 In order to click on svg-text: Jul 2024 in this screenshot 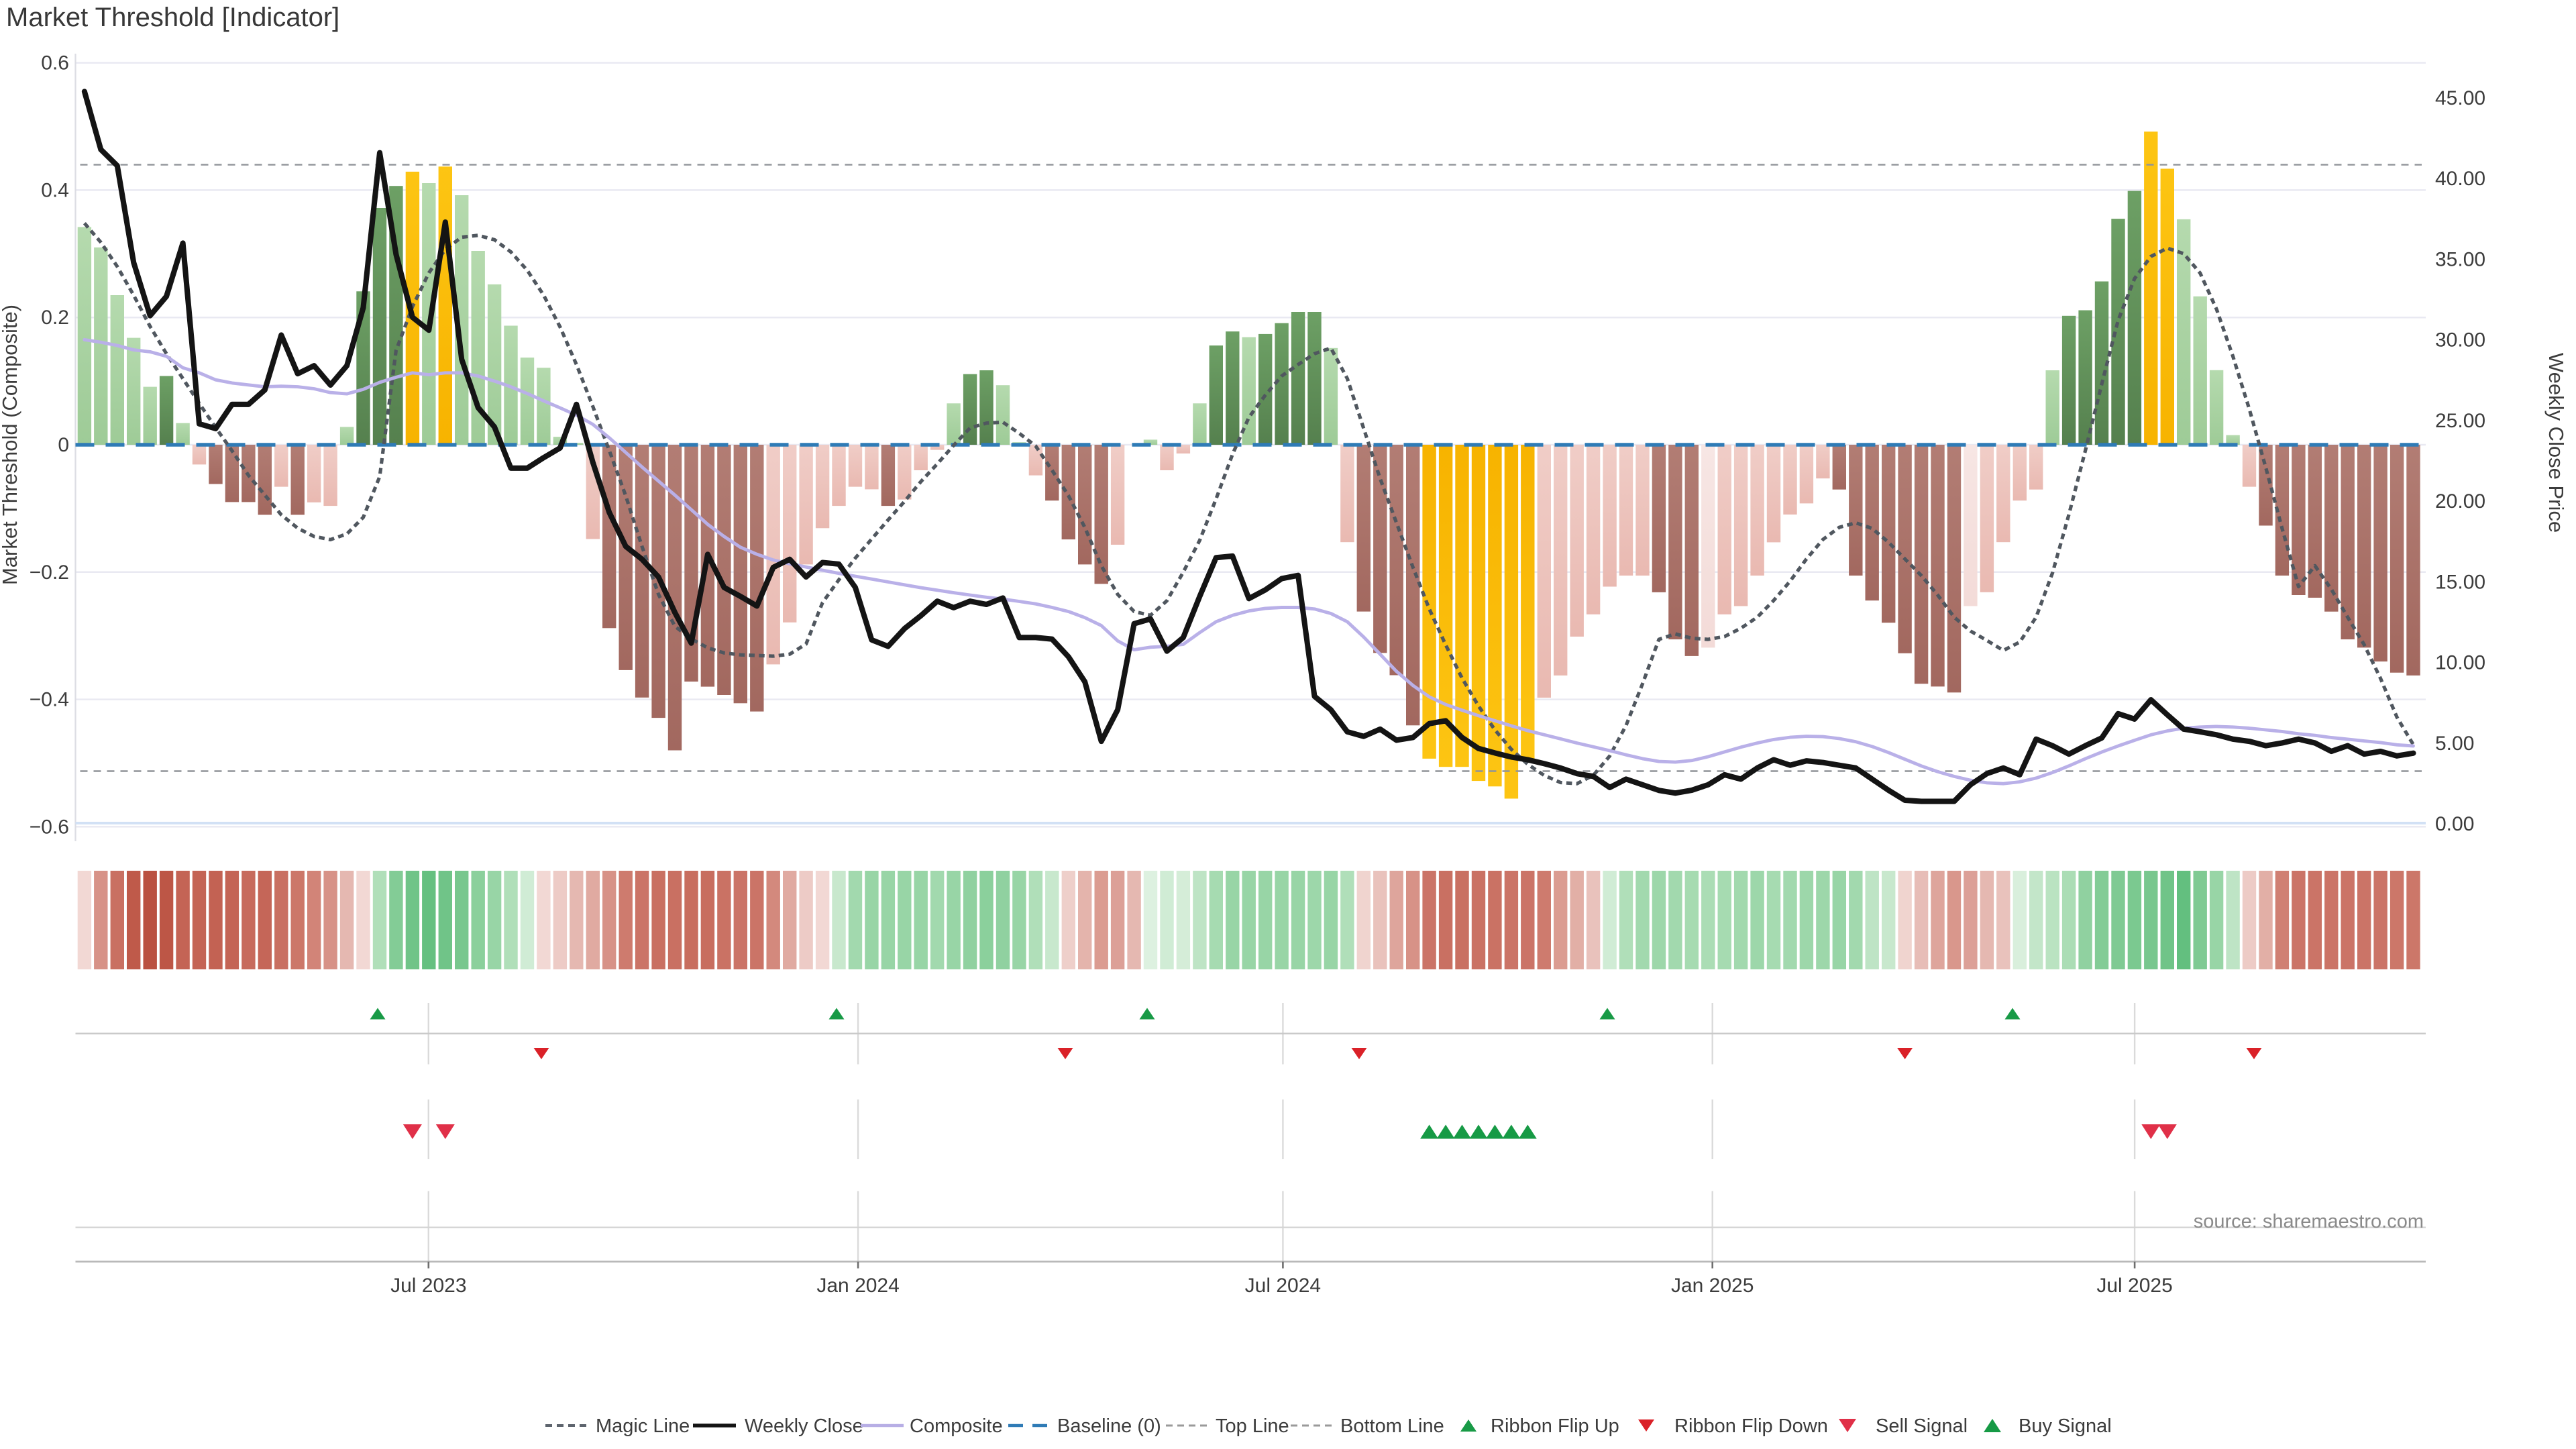, I will do `click(1283, 1286)`.